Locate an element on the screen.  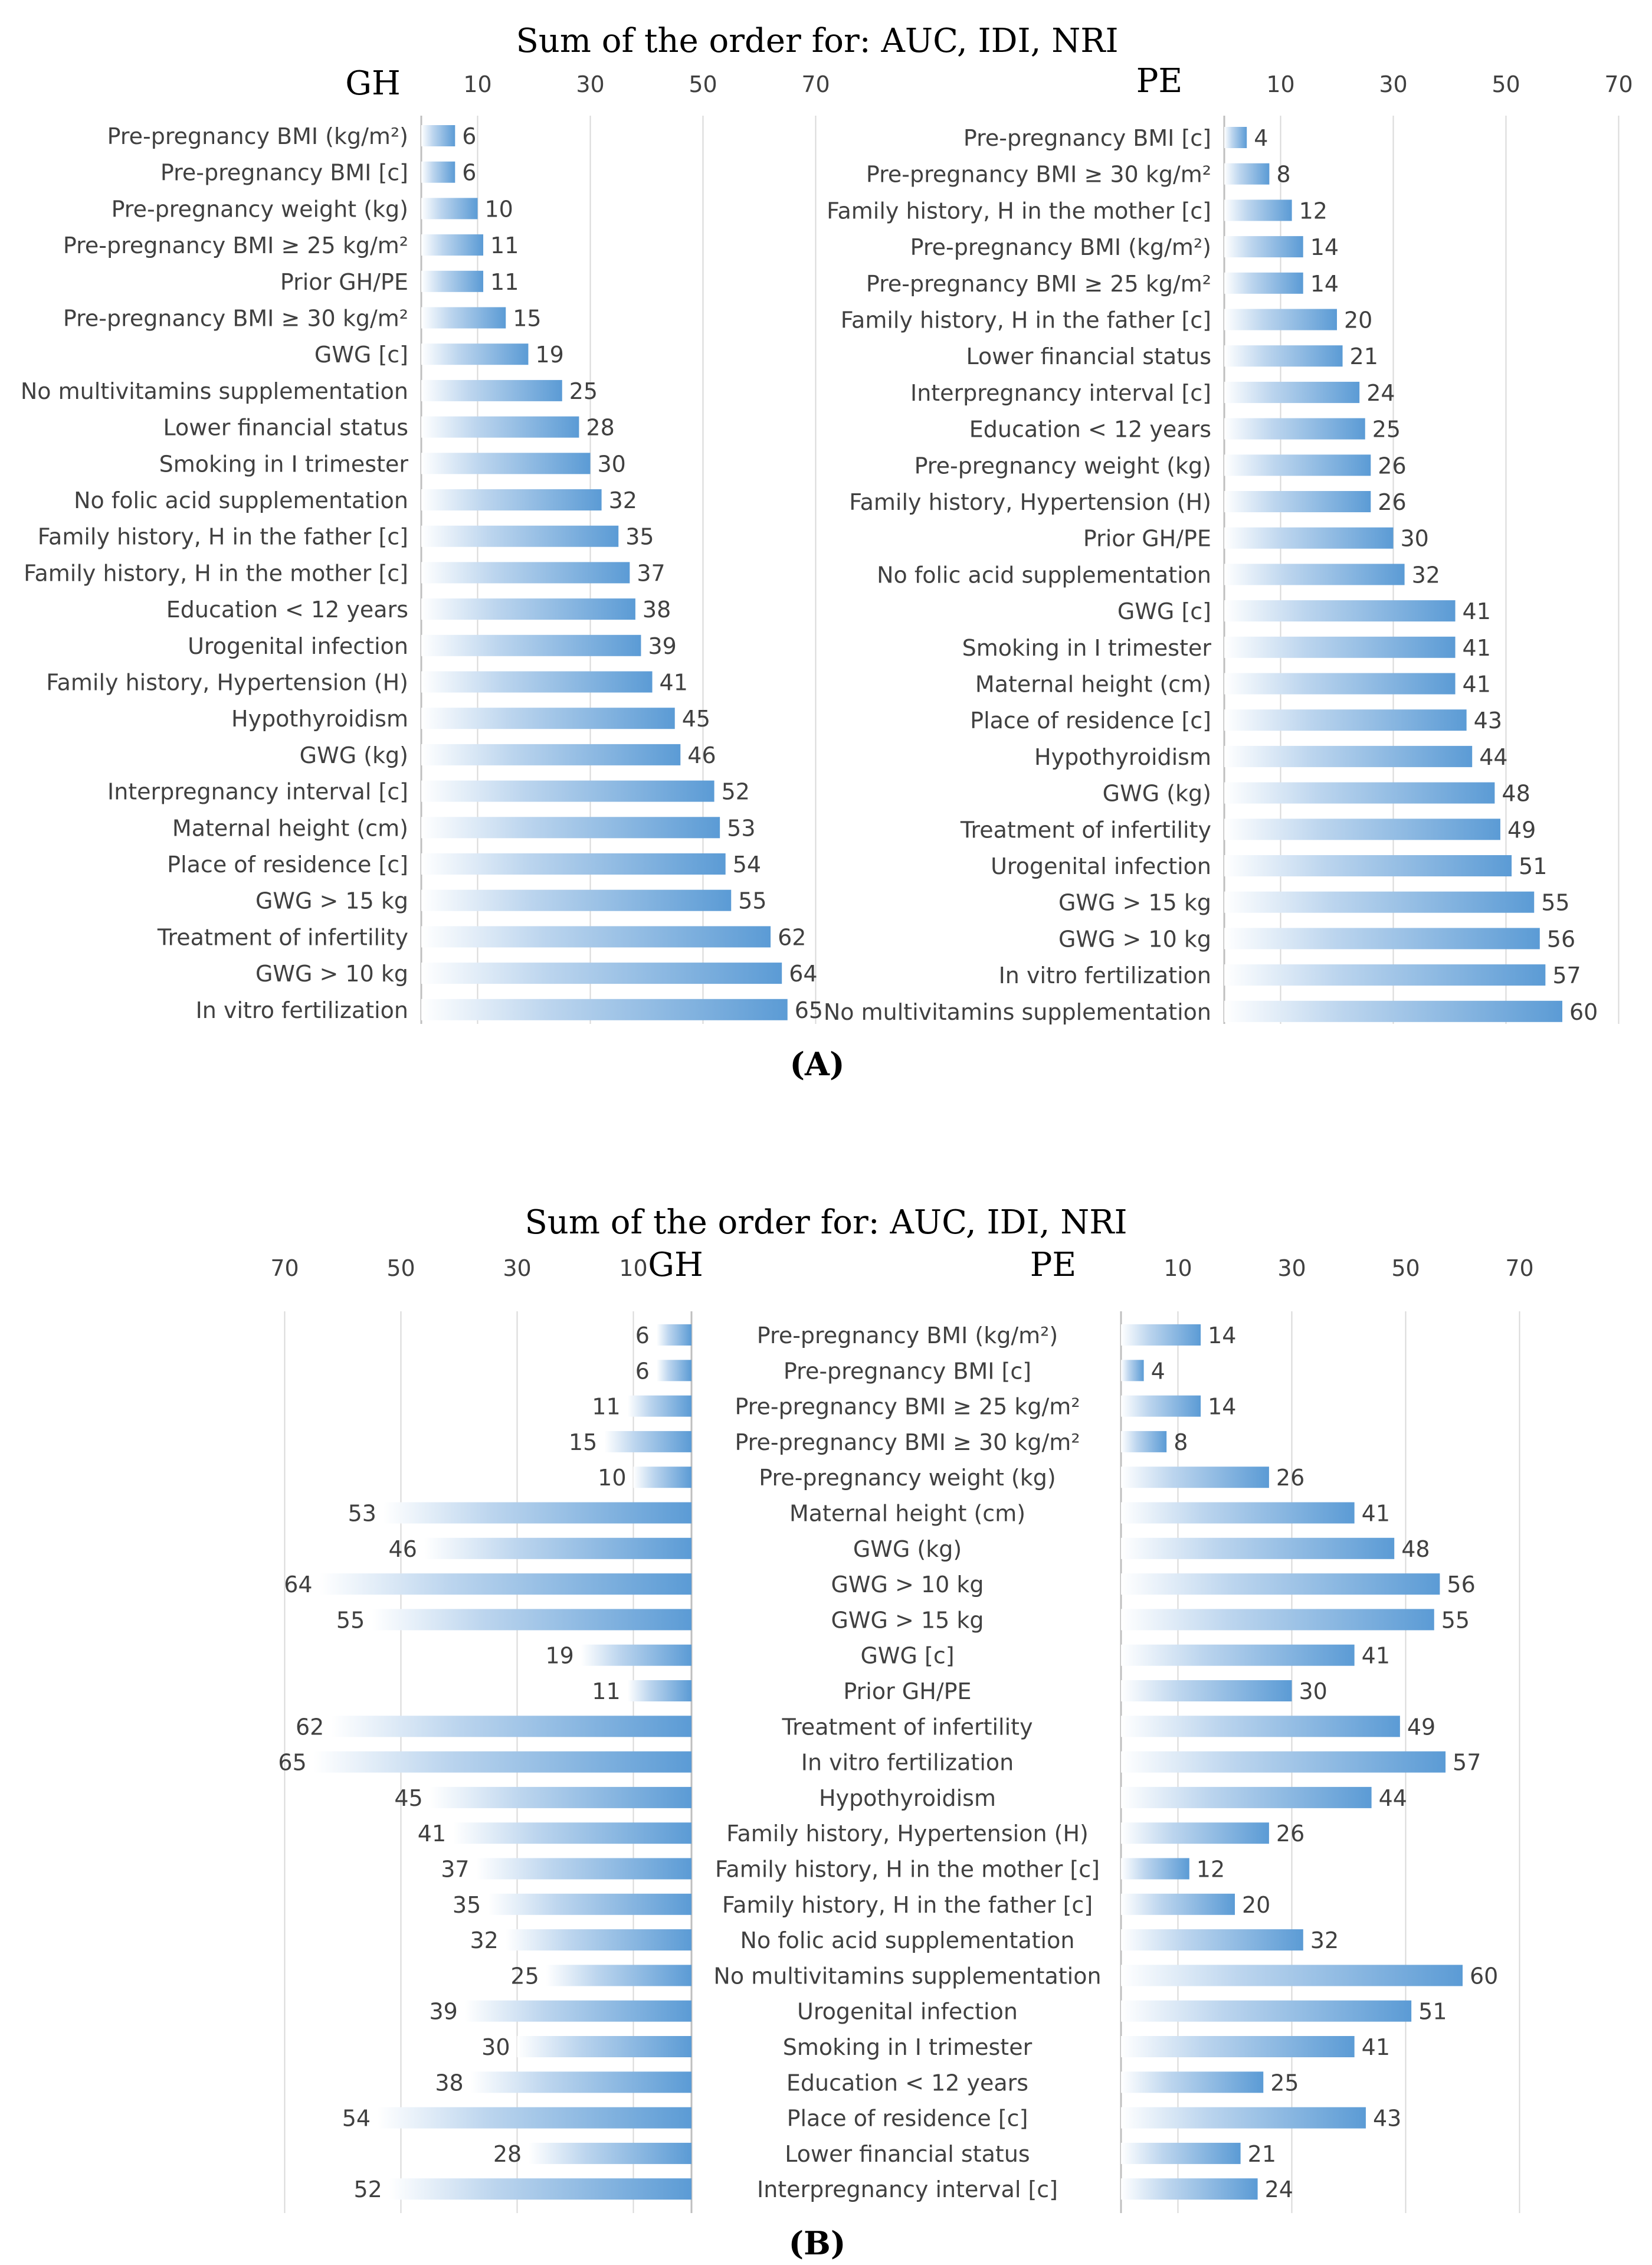
a-pe-tick-label: 30 is located at coordinates (1393, 84).